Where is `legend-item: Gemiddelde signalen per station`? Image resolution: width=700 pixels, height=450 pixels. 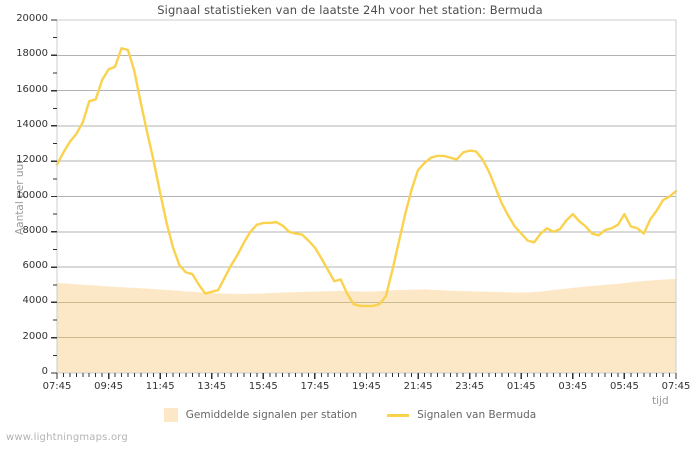
legend-item: Gemiddelde signalen per station is located at coordinates (260, 415).